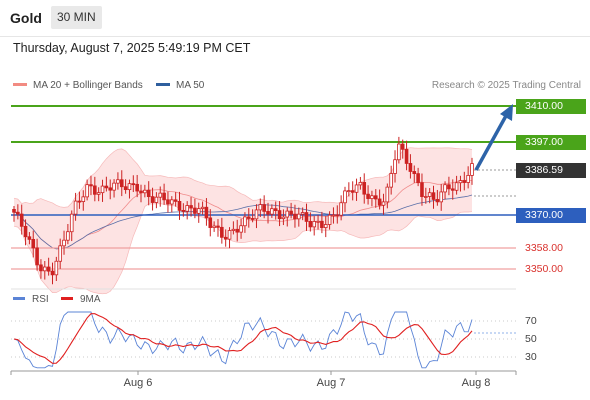  I want to click on x-label-aug8: Aug 8, so click(476, 383).